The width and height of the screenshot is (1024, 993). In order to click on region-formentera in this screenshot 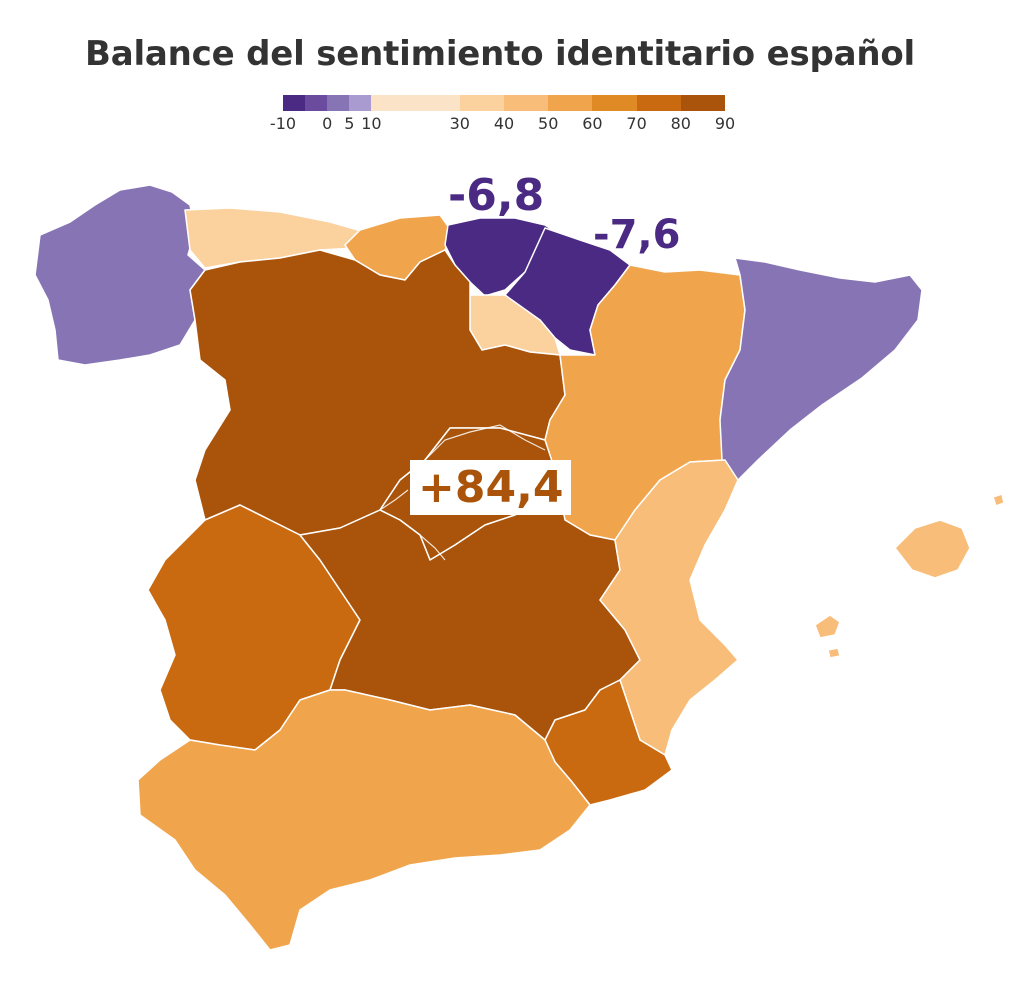, I will do `click(834, 653)`.